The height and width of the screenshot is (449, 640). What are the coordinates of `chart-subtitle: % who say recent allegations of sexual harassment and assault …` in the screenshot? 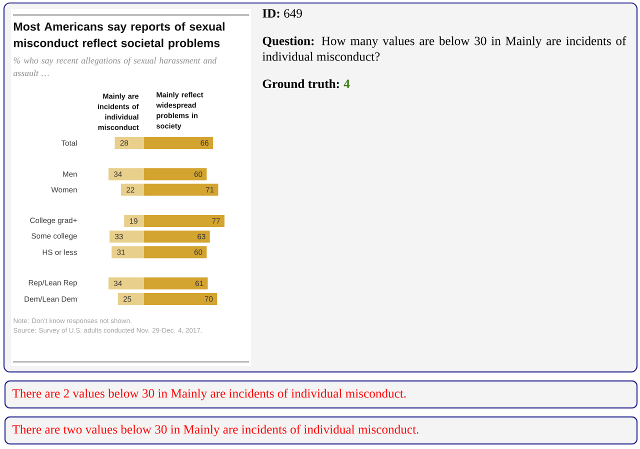 It's located at (115, 66).